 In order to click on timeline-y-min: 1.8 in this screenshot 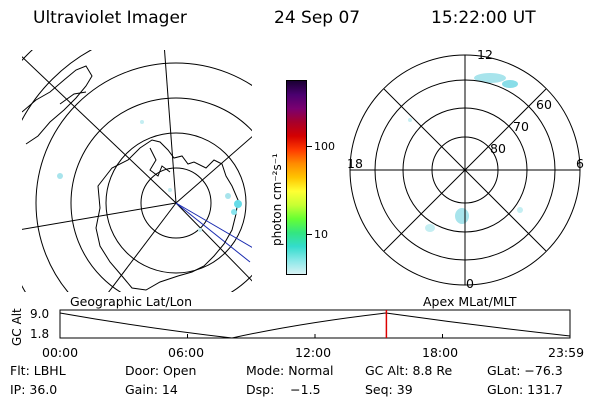, I will do `click(40, 334)`.